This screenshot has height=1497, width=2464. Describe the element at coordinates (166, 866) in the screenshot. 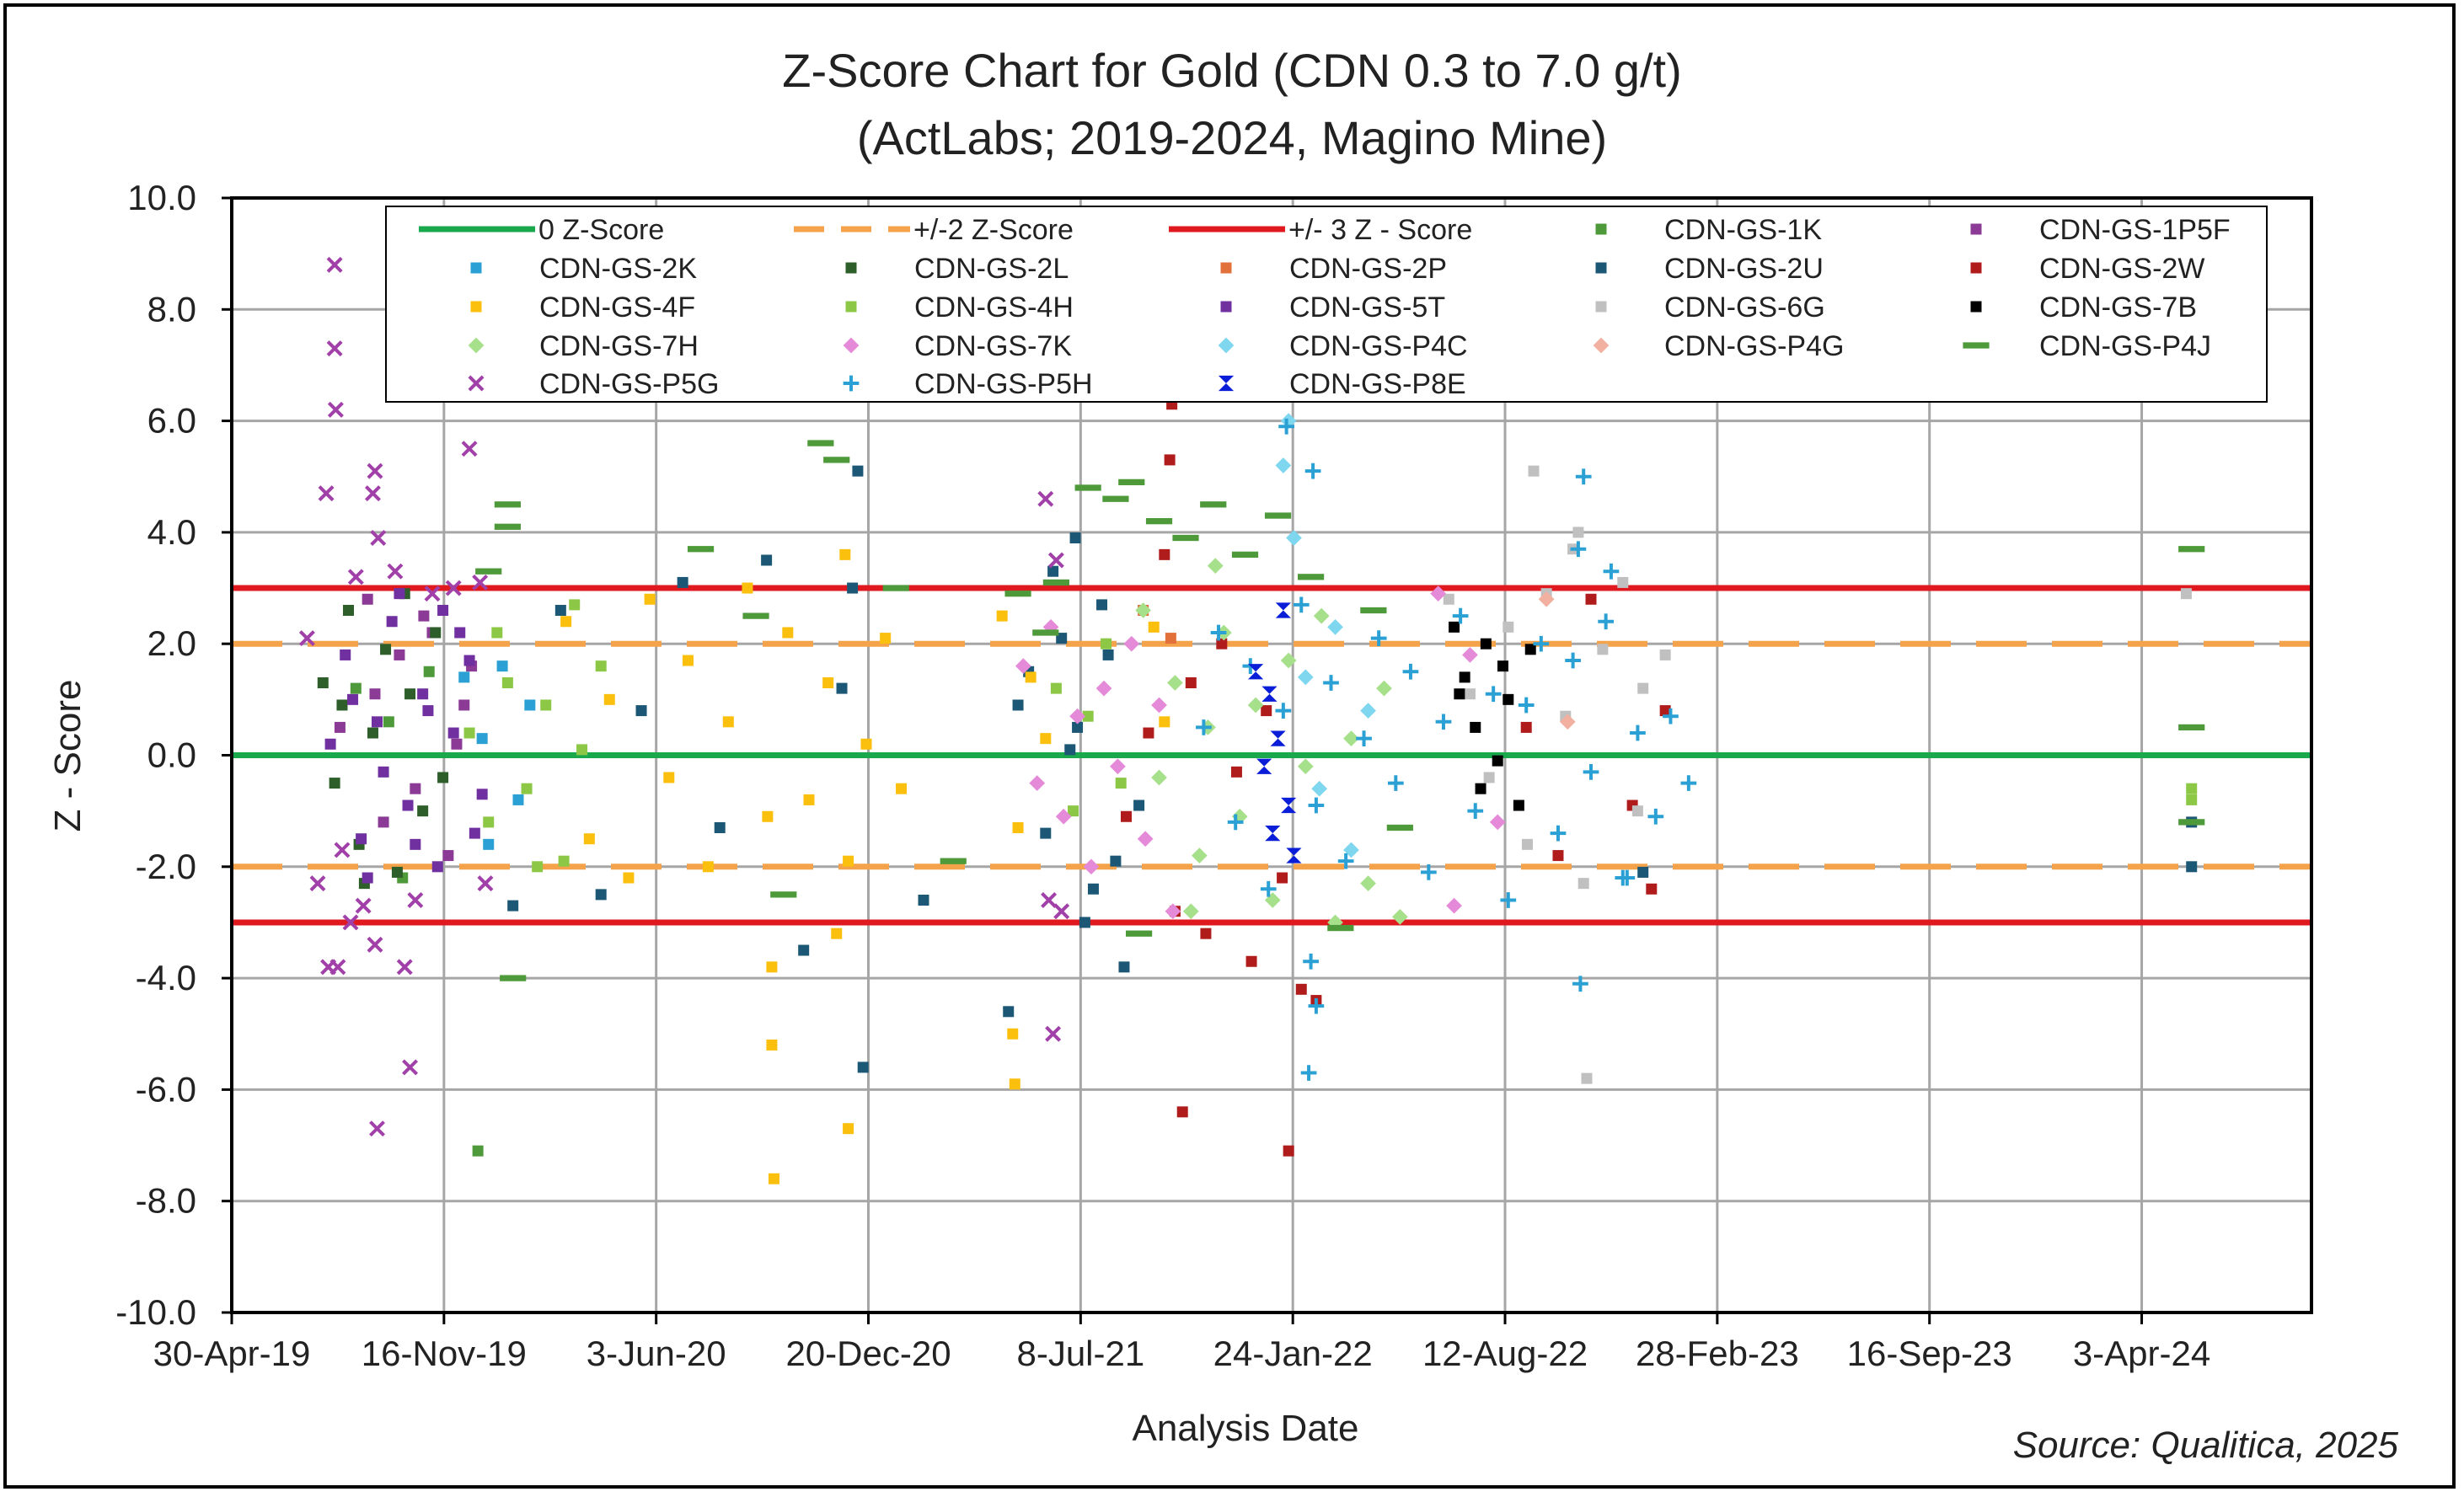

I see `y-tick-label: -2.0` at that location.